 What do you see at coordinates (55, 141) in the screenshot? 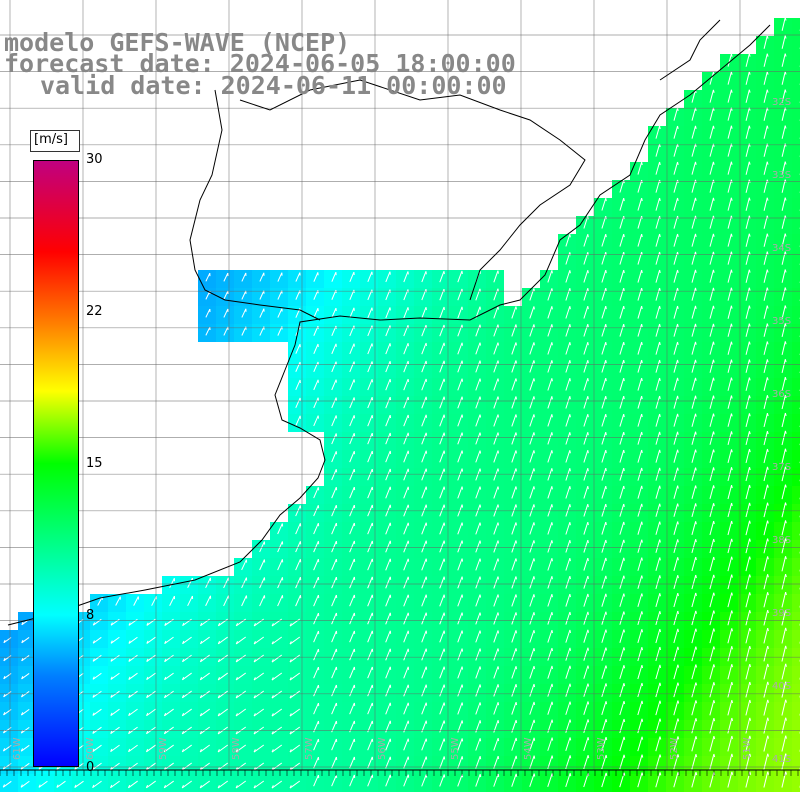
I see `colorbar-unit-box` at bounding box center [55, 141].